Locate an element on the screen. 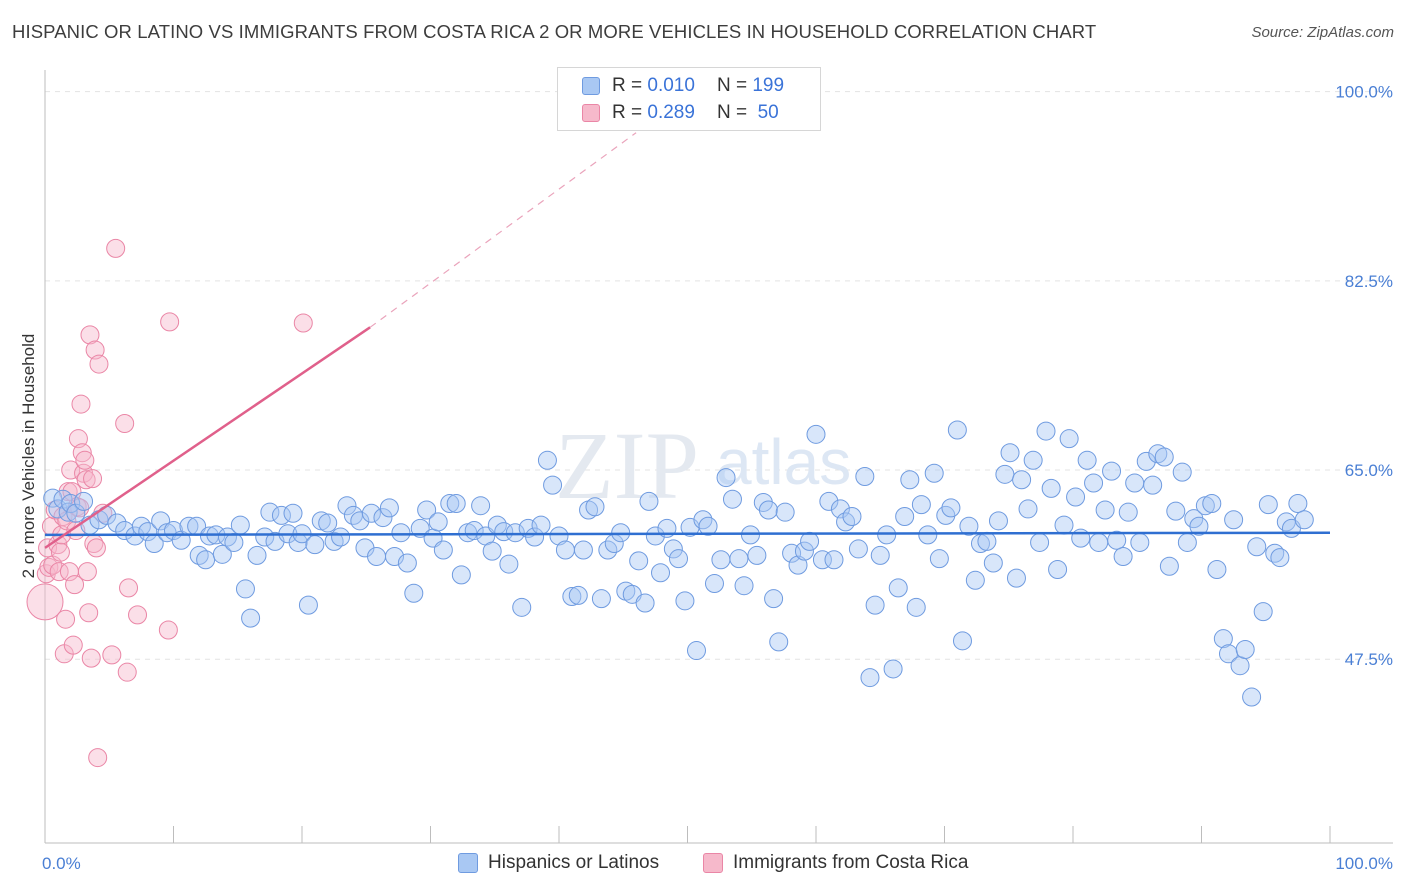 This screenshot has width=1406, height=892. legend-n-value: 50 is located at coordinates (765, 112).